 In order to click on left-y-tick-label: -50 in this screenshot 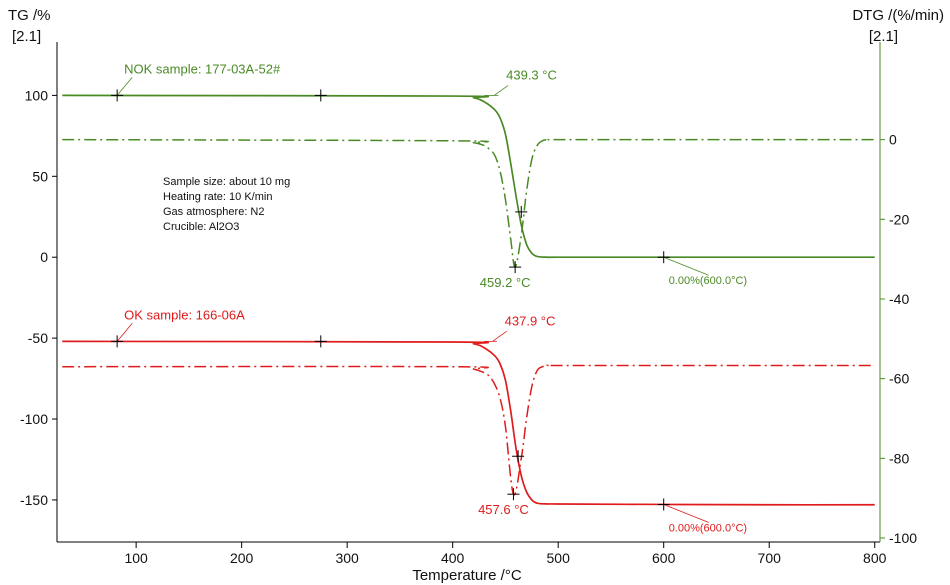, I will do `click(38, 338)`.